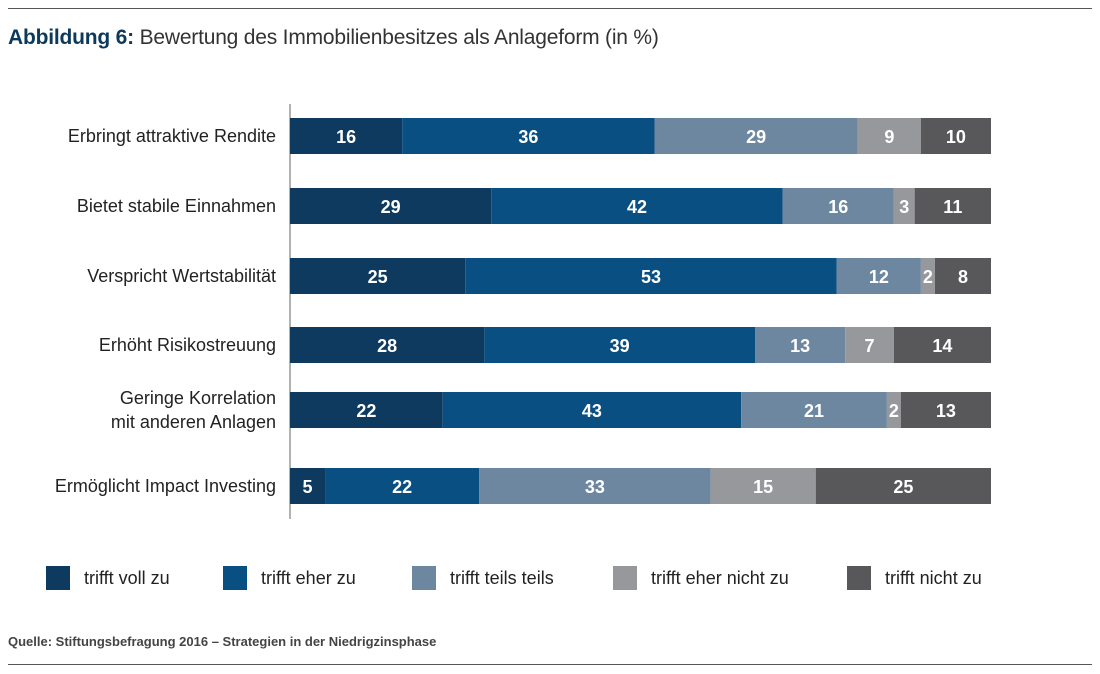 The image size is (1100, 674). I want to click on category-label: Erbringt attraktive Rendite, so click(172, 136).